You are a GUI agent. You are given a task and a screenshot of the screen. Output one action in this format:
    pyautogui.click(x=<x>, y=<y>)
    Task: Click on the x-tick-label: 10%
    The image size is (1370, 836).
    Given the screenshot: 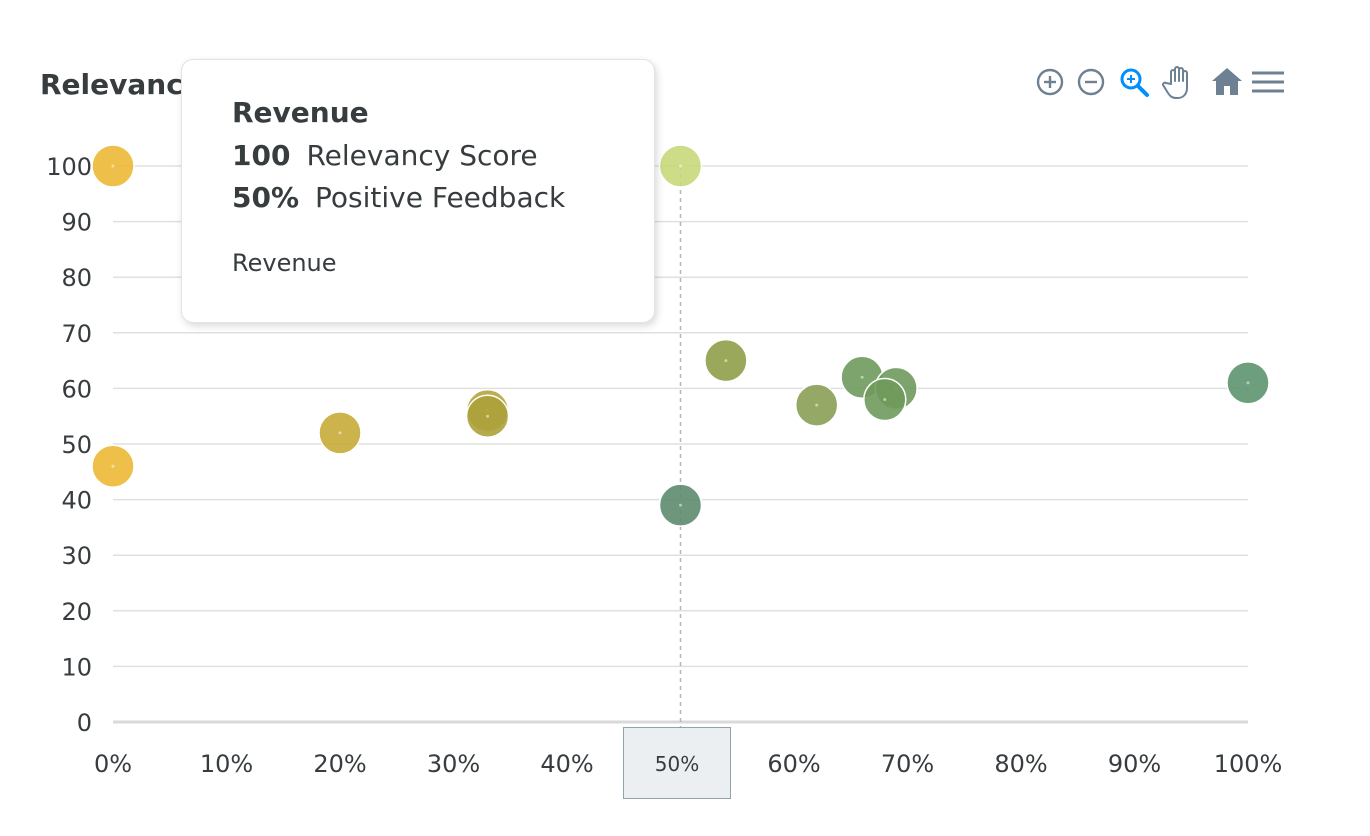 What is the action you would take?
    pyautogui.click(x=226, y=764)
    